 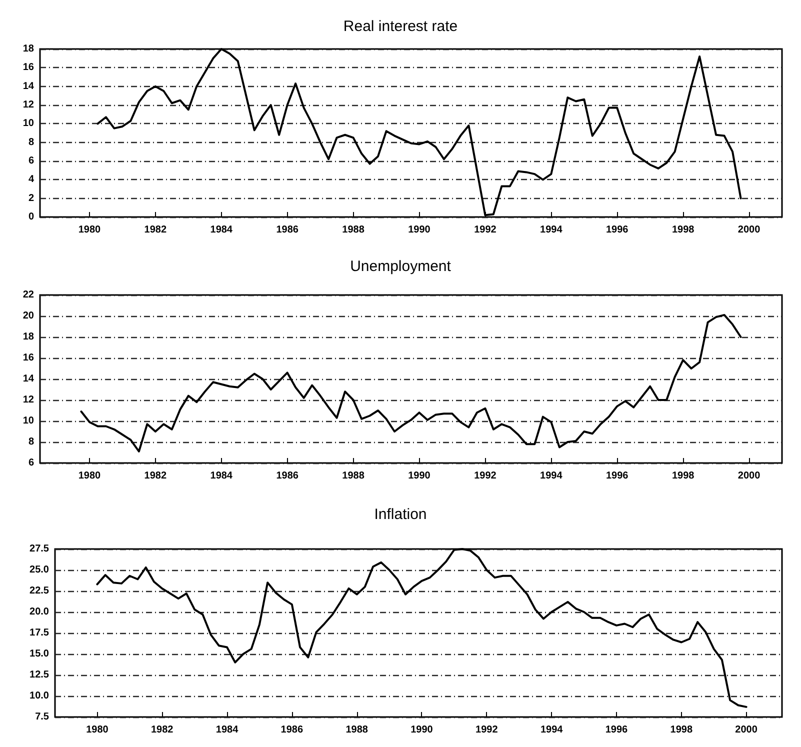 I want to click on y-tick-label: 10.0, so click(x=40, y=696).